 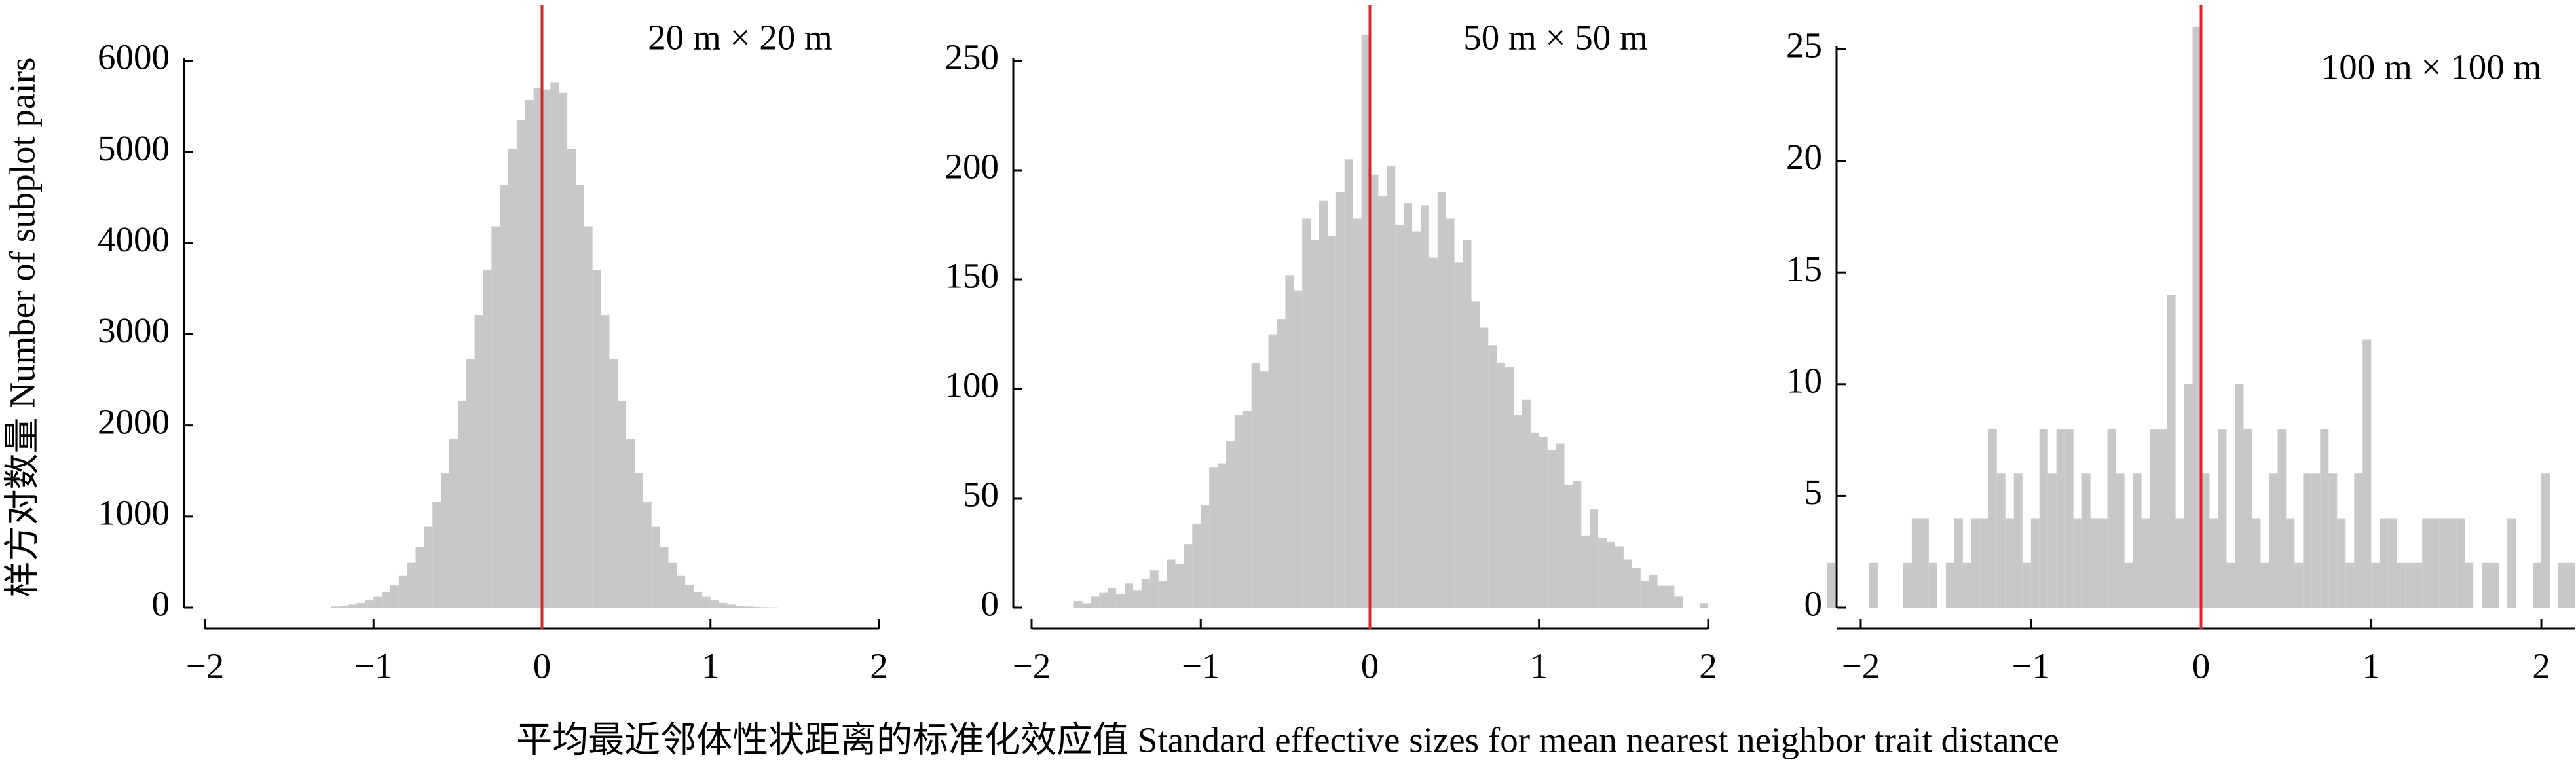 What do you see at coordinates (134, 330) in the screenshot?
I see `y-tick-label: 3000` at bounding box center [134, 330].